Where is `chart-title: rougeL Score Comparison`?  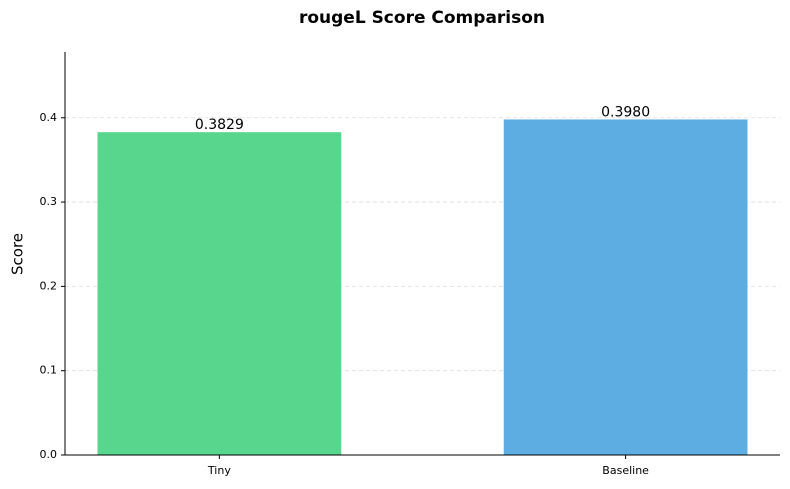 chart-title: rougeL Score Comparison is located at coordinates (422, 18).